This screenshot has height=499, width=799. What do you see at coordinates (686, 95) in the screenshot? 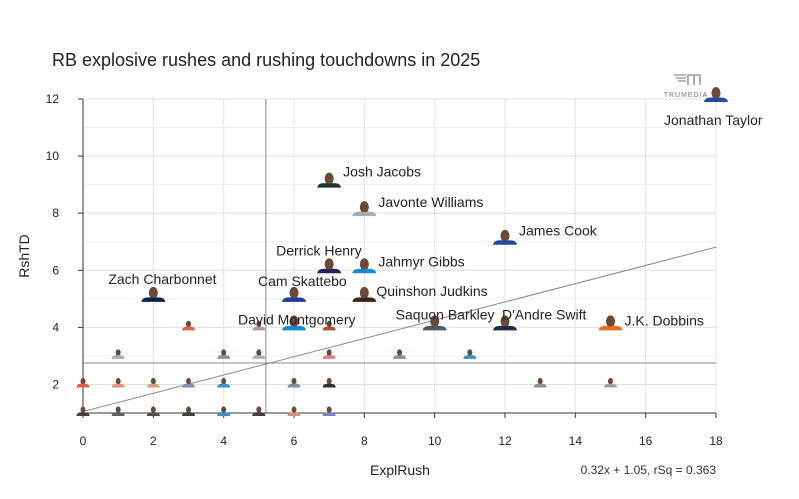
I see `brand-name: TRUMEDIA` at bounding box center [686, 95].